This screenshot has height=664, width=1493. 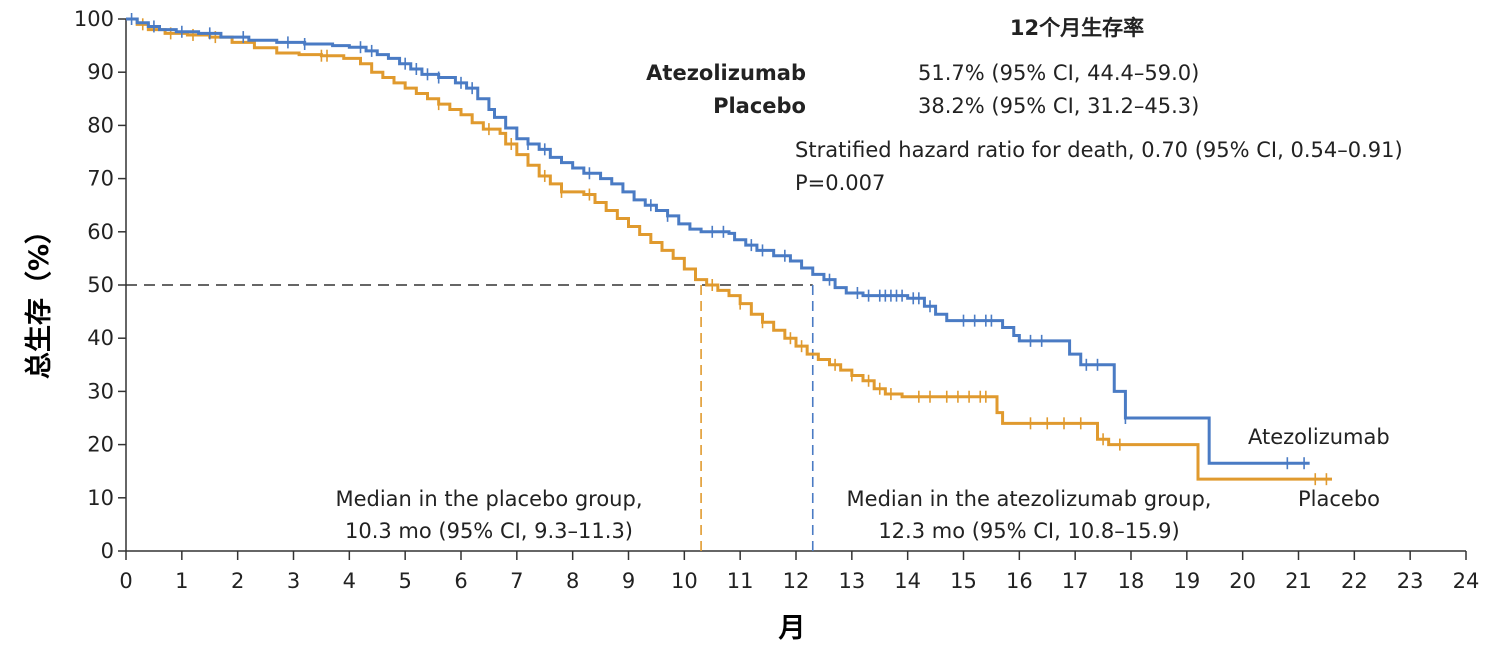 What do you see at coordinates (759, 106) in the screenshot?
I see `legend-placebo-name: Placebo` at bounding box center [759, 106].